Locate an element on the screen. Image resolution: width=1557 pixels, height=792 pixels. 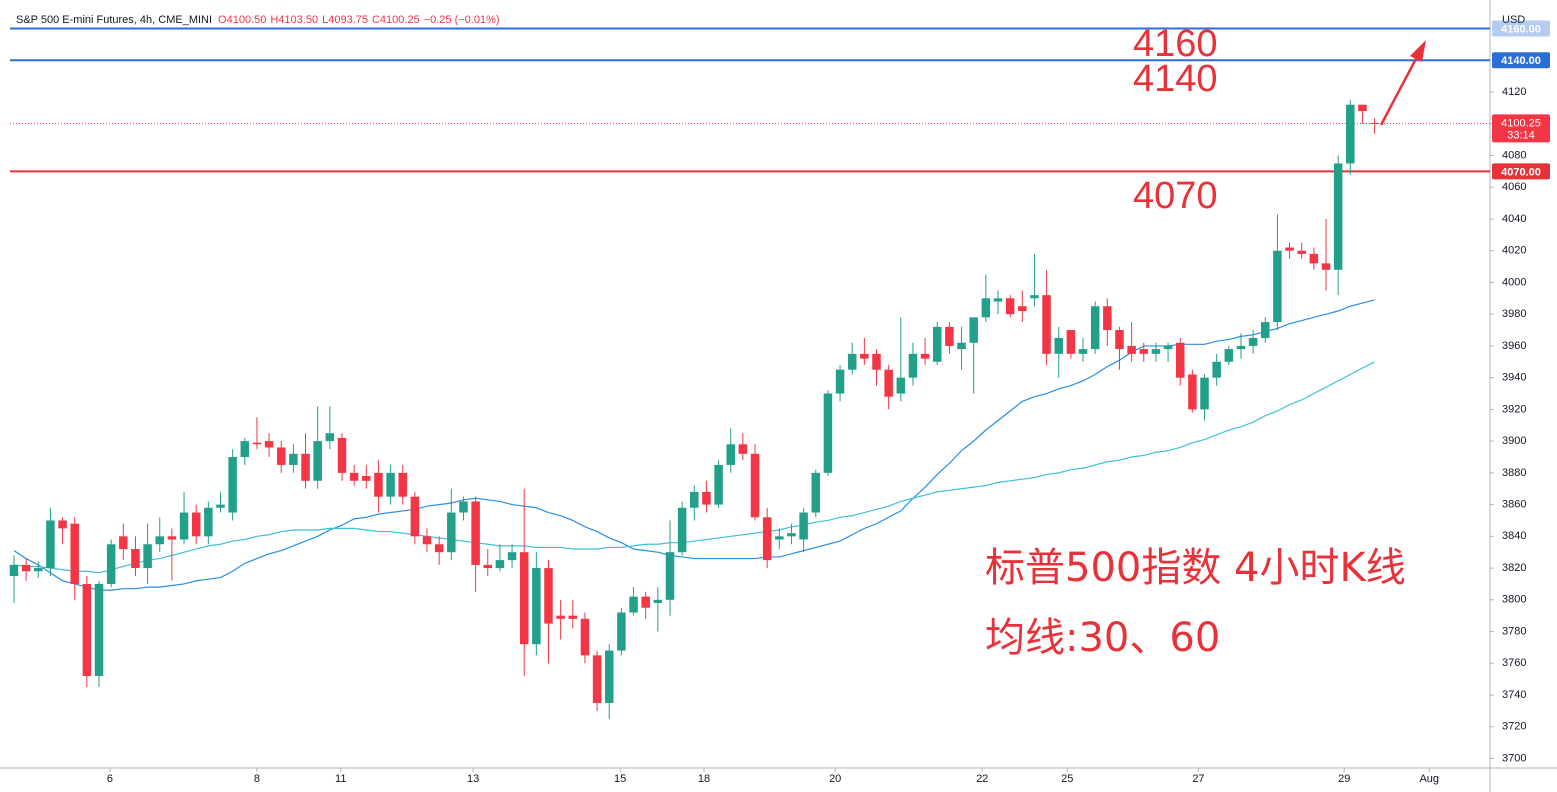
y-tick-label: 4040 is located at coordinates (1514, 219).